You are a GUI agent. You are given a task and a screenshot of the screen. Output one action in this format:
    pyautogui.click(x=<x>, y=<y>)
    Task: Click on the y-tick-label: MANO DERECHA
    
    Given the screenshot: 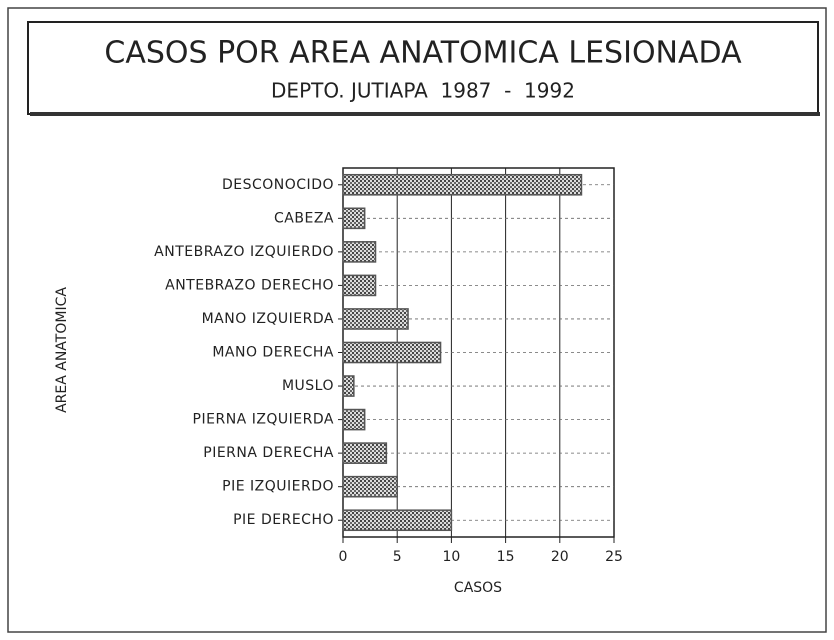 What is the action you would take?
    pyautogui.click(x=273, y=353)
    